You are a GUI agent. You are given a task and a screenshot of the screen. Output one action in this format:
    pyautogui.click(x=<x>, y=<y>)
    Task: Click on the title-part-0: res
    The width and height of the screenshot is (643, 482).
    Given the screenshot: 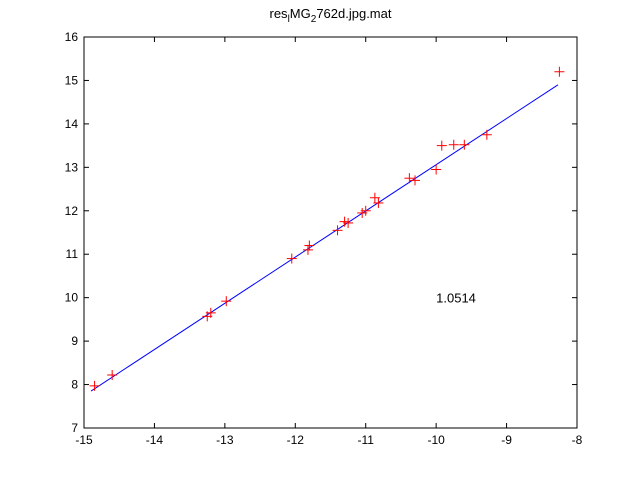 What is the action you would take?
    pyautogui.click(x=279, y=13)
    